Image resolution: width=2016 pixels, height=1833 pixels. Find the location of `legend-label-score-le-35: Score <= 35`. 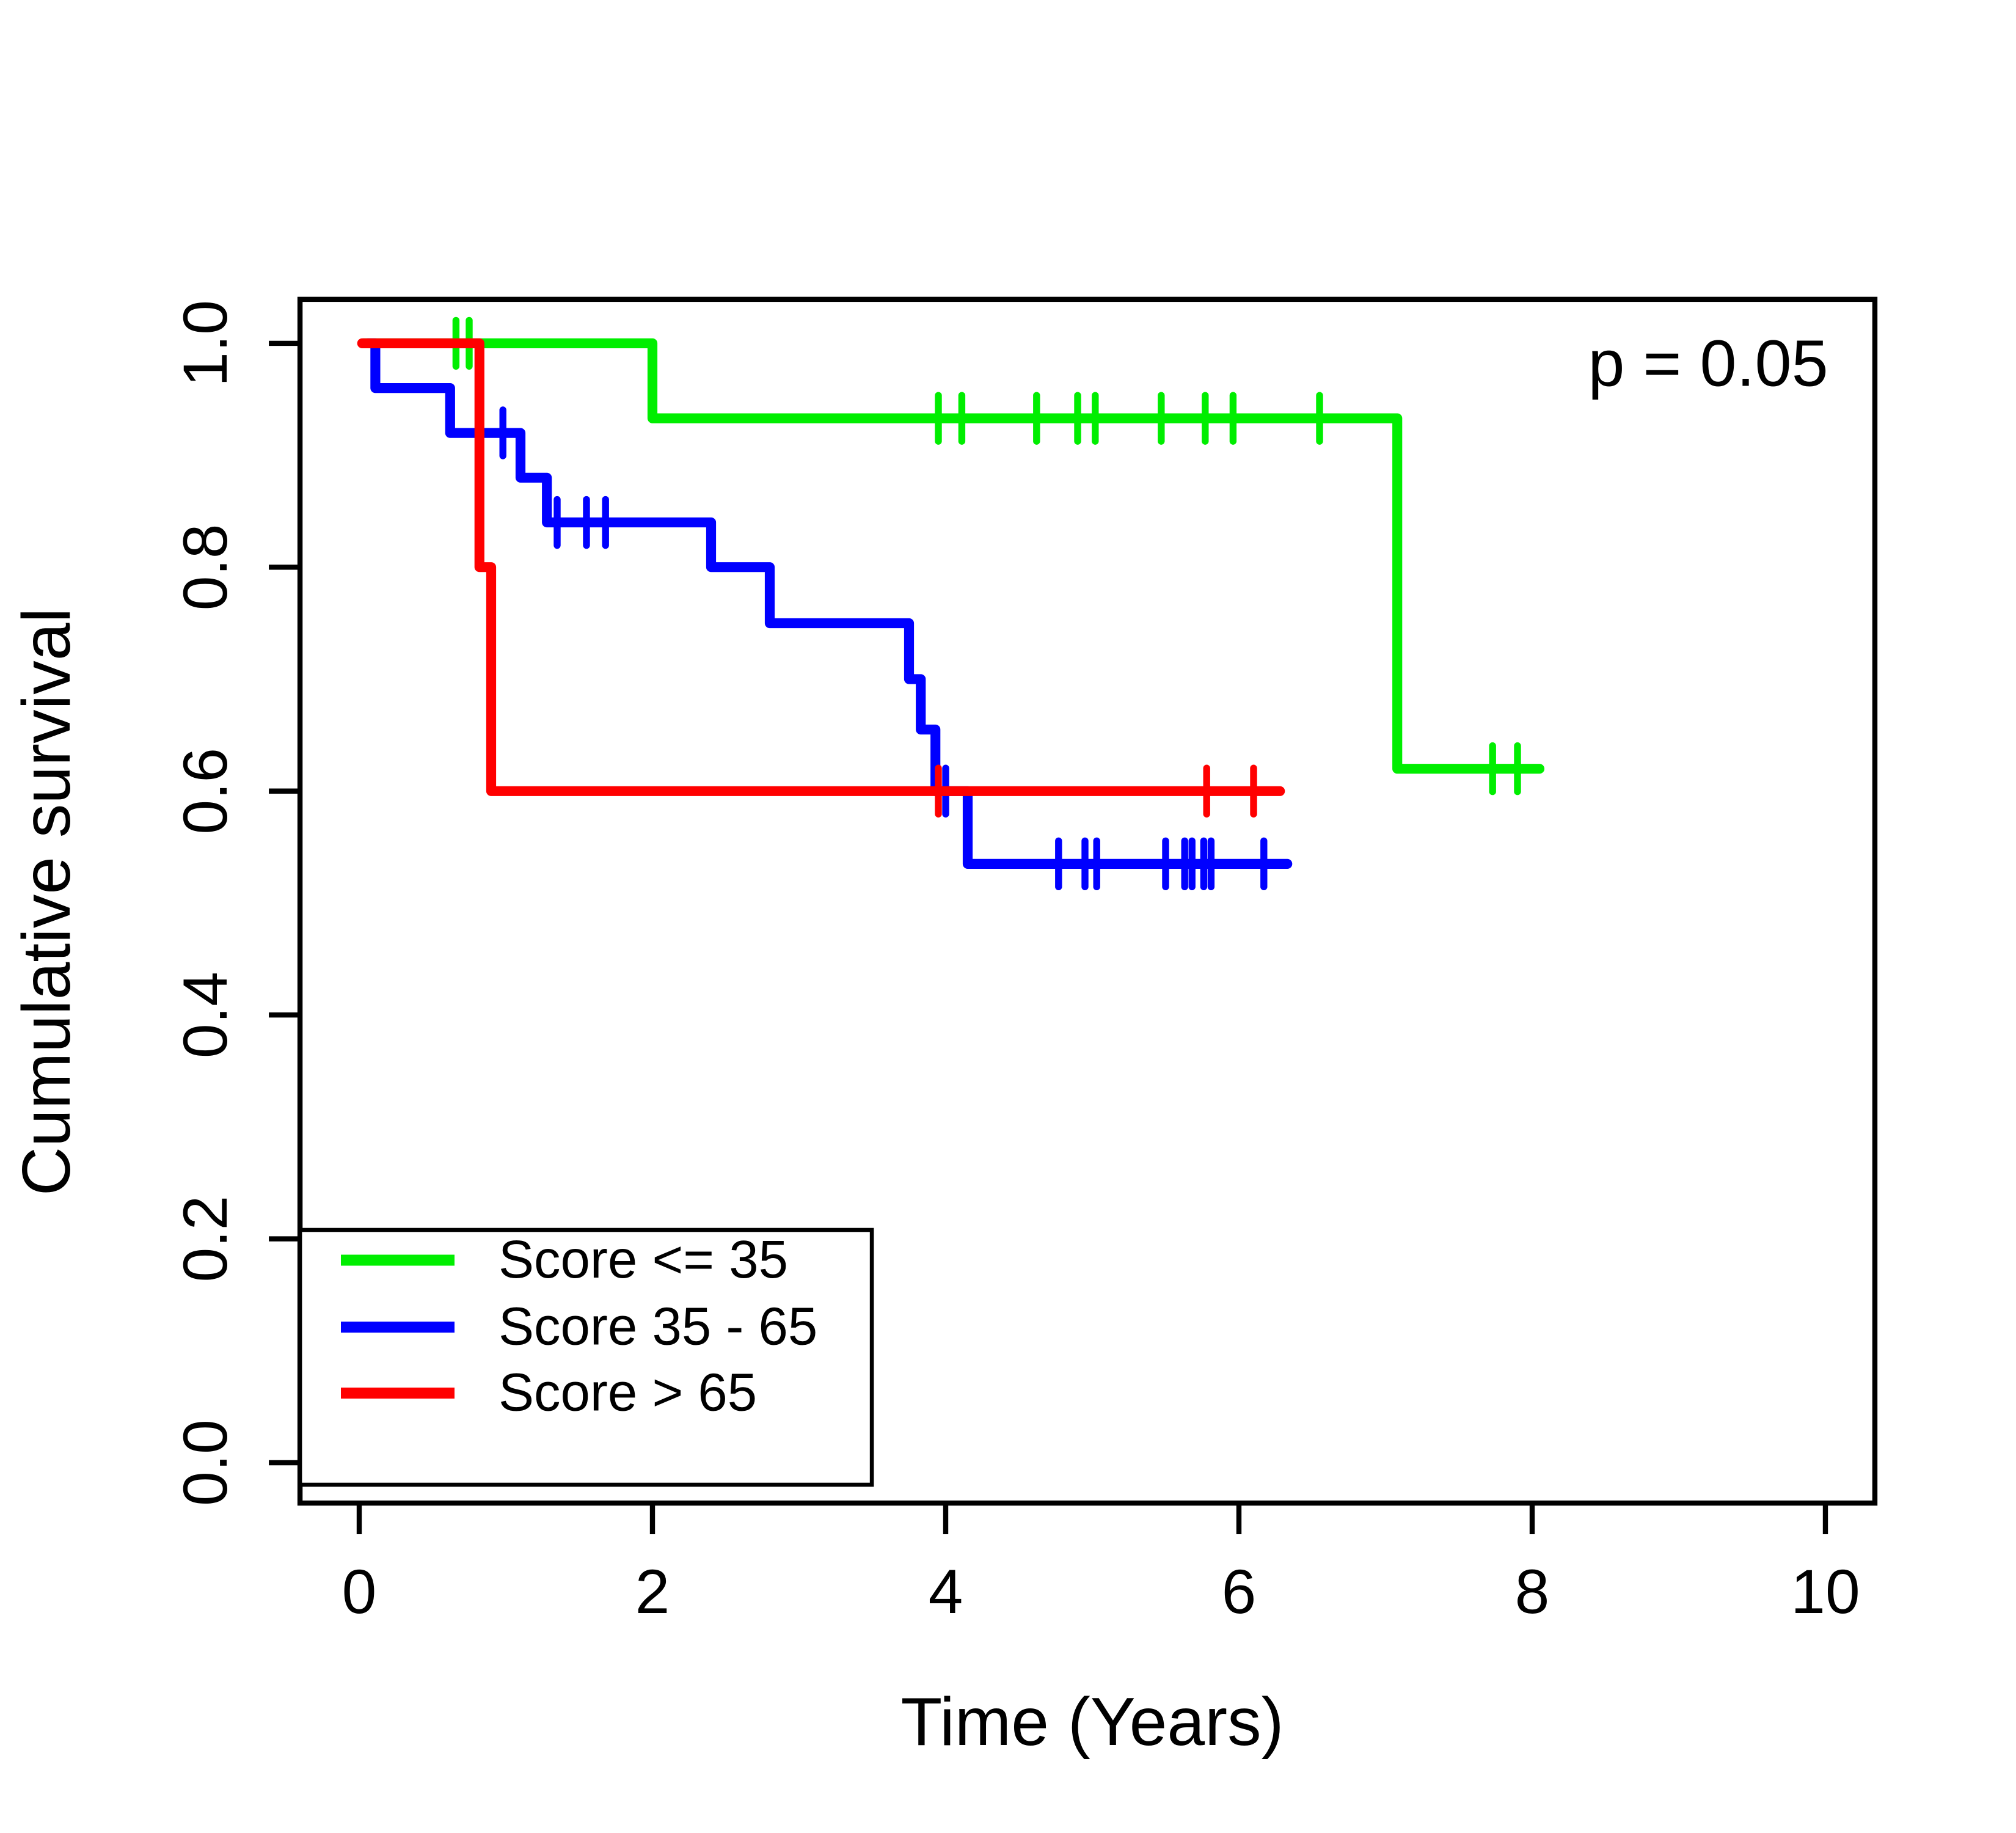

legend-label-score-le-35: Score <= 35 is located at coordinates (643, 1259).